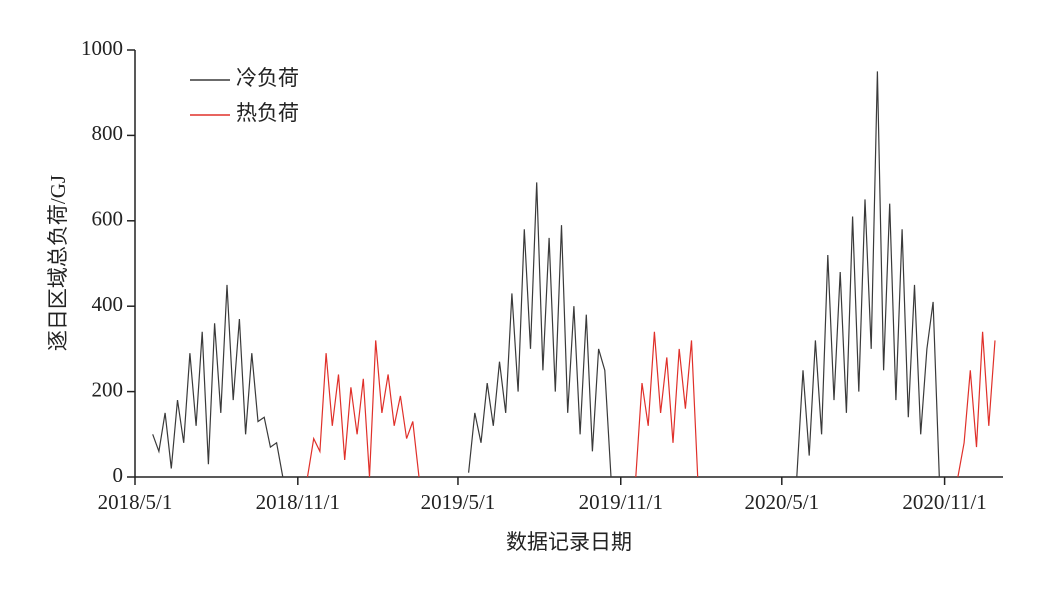  I want to click on x-tick-label: 2018/5/1, so click(135, 502).